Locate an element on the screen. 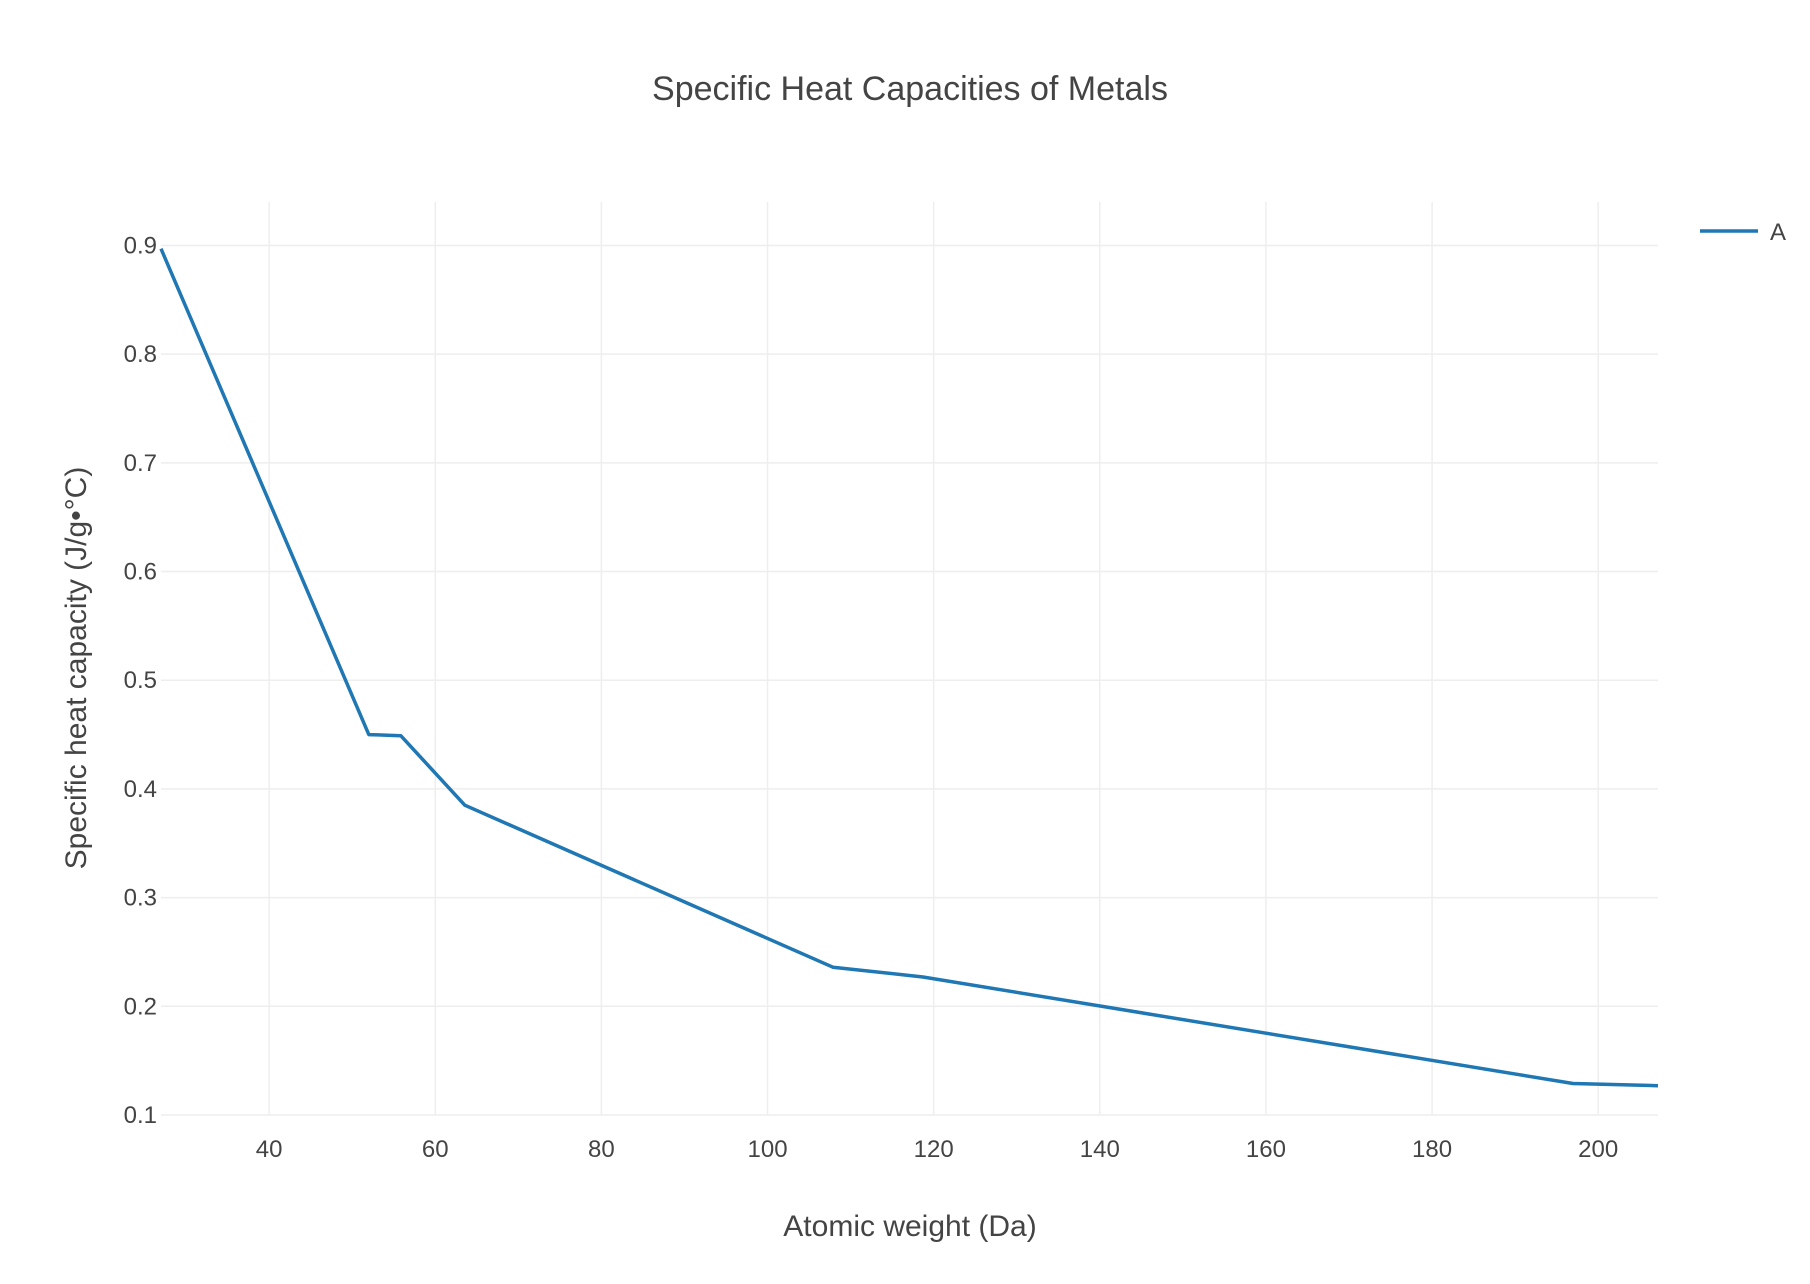 The width and height of the screenshot is (1810, 1284). x-tick-label: 40 is located at coordinates (269, 1149).